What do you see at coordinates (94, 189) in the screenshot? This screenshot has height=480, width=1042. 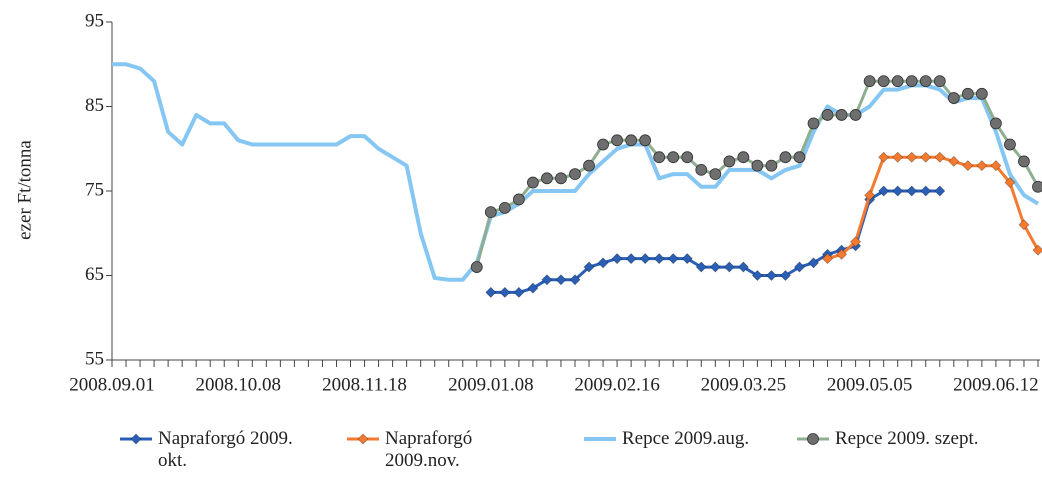 I see `y-tick-label: 75` at bounding box center [94, 189].